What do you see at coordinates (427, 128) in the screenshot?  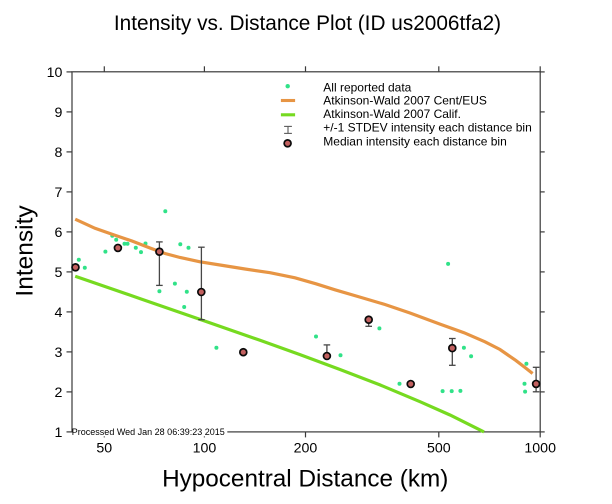 I see `svg-text:+/-1 STDEV intensity each dist: +/-1 STDEV intensity each distance bin` at bounding box center [427, 128].